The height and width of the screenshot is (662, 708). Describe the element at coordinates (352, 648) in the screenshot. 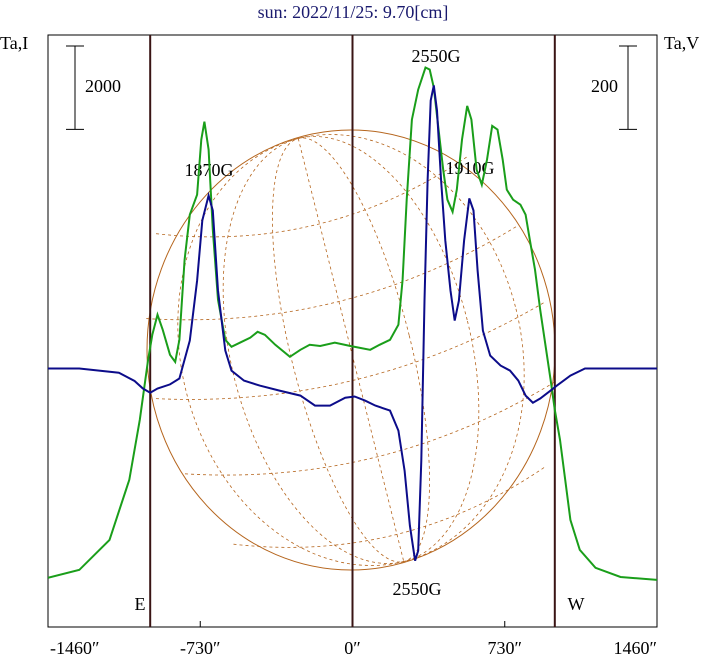

I see `x-tick-label: 0″` at that location.